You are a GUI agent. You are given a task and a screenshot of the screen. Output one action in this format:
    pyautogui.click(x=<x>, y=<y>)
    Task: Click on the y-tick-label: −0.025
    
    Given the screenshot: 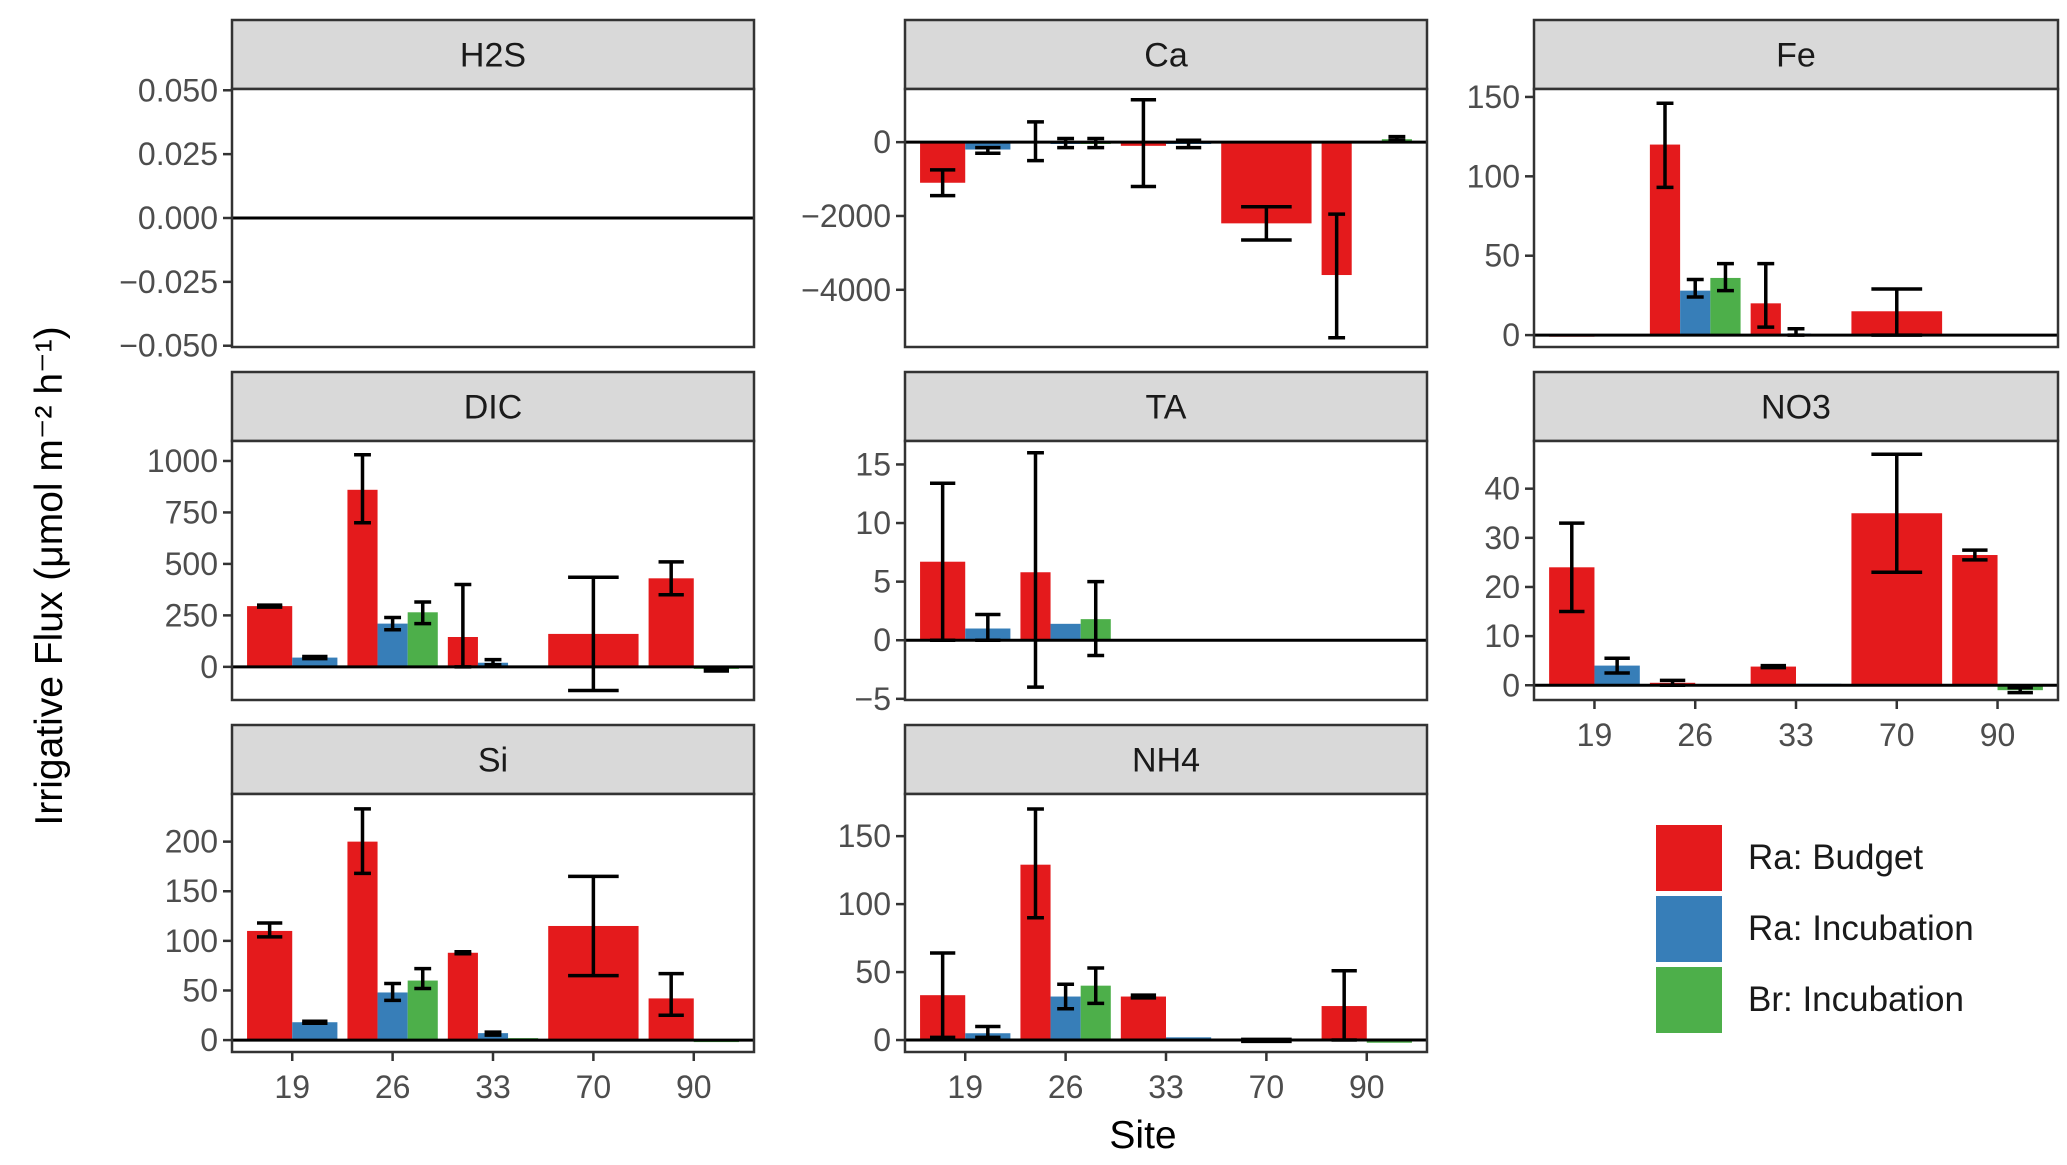 What is the action you would take?
    pyautogui.click(x=168, y=282)
    